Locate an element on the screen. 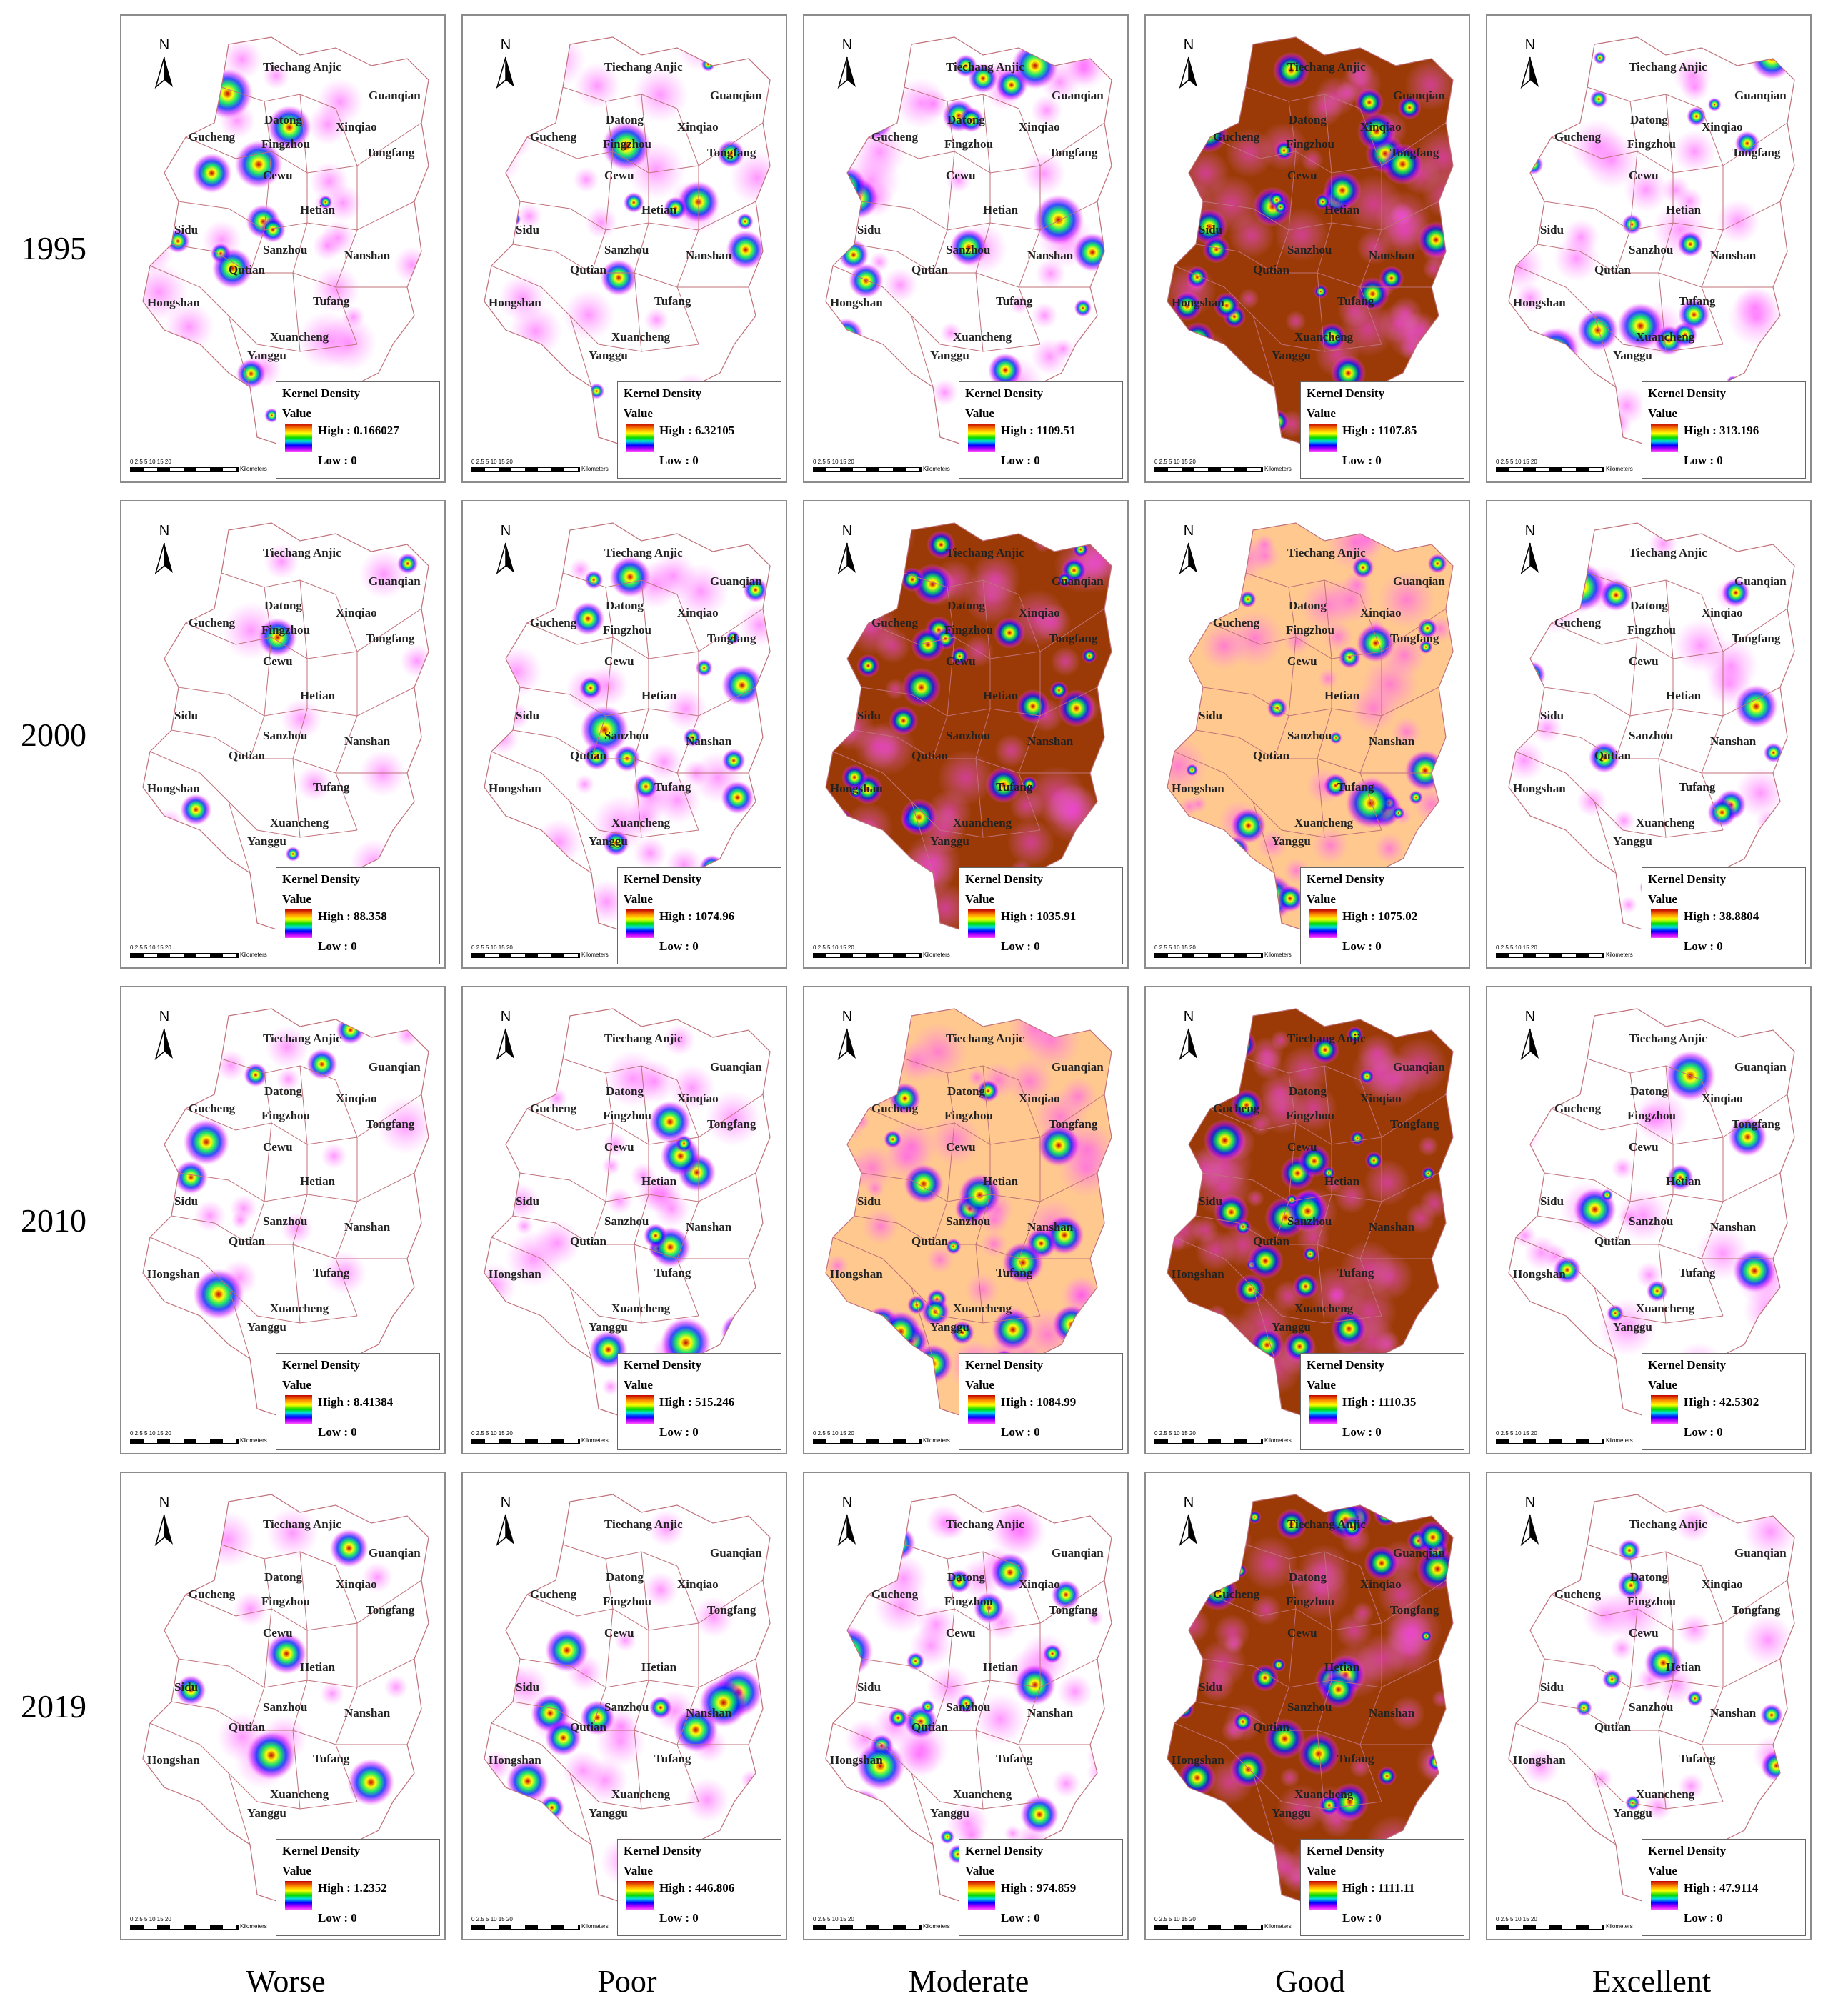 The height and width of the screenshot is (2016, 1823). place-label: Hetian is located at coordinates (1001, 1181).